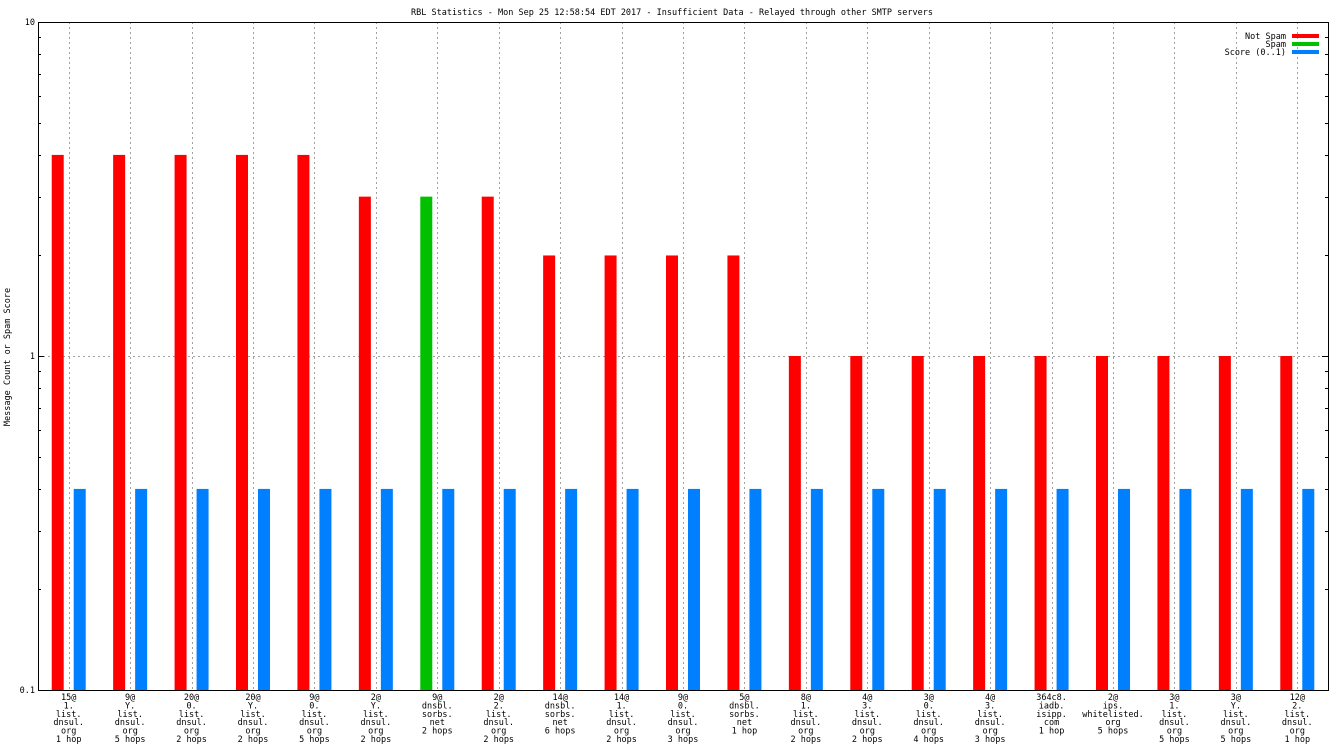  I want to click on x-tick-label: 5@, so click(744, 698).